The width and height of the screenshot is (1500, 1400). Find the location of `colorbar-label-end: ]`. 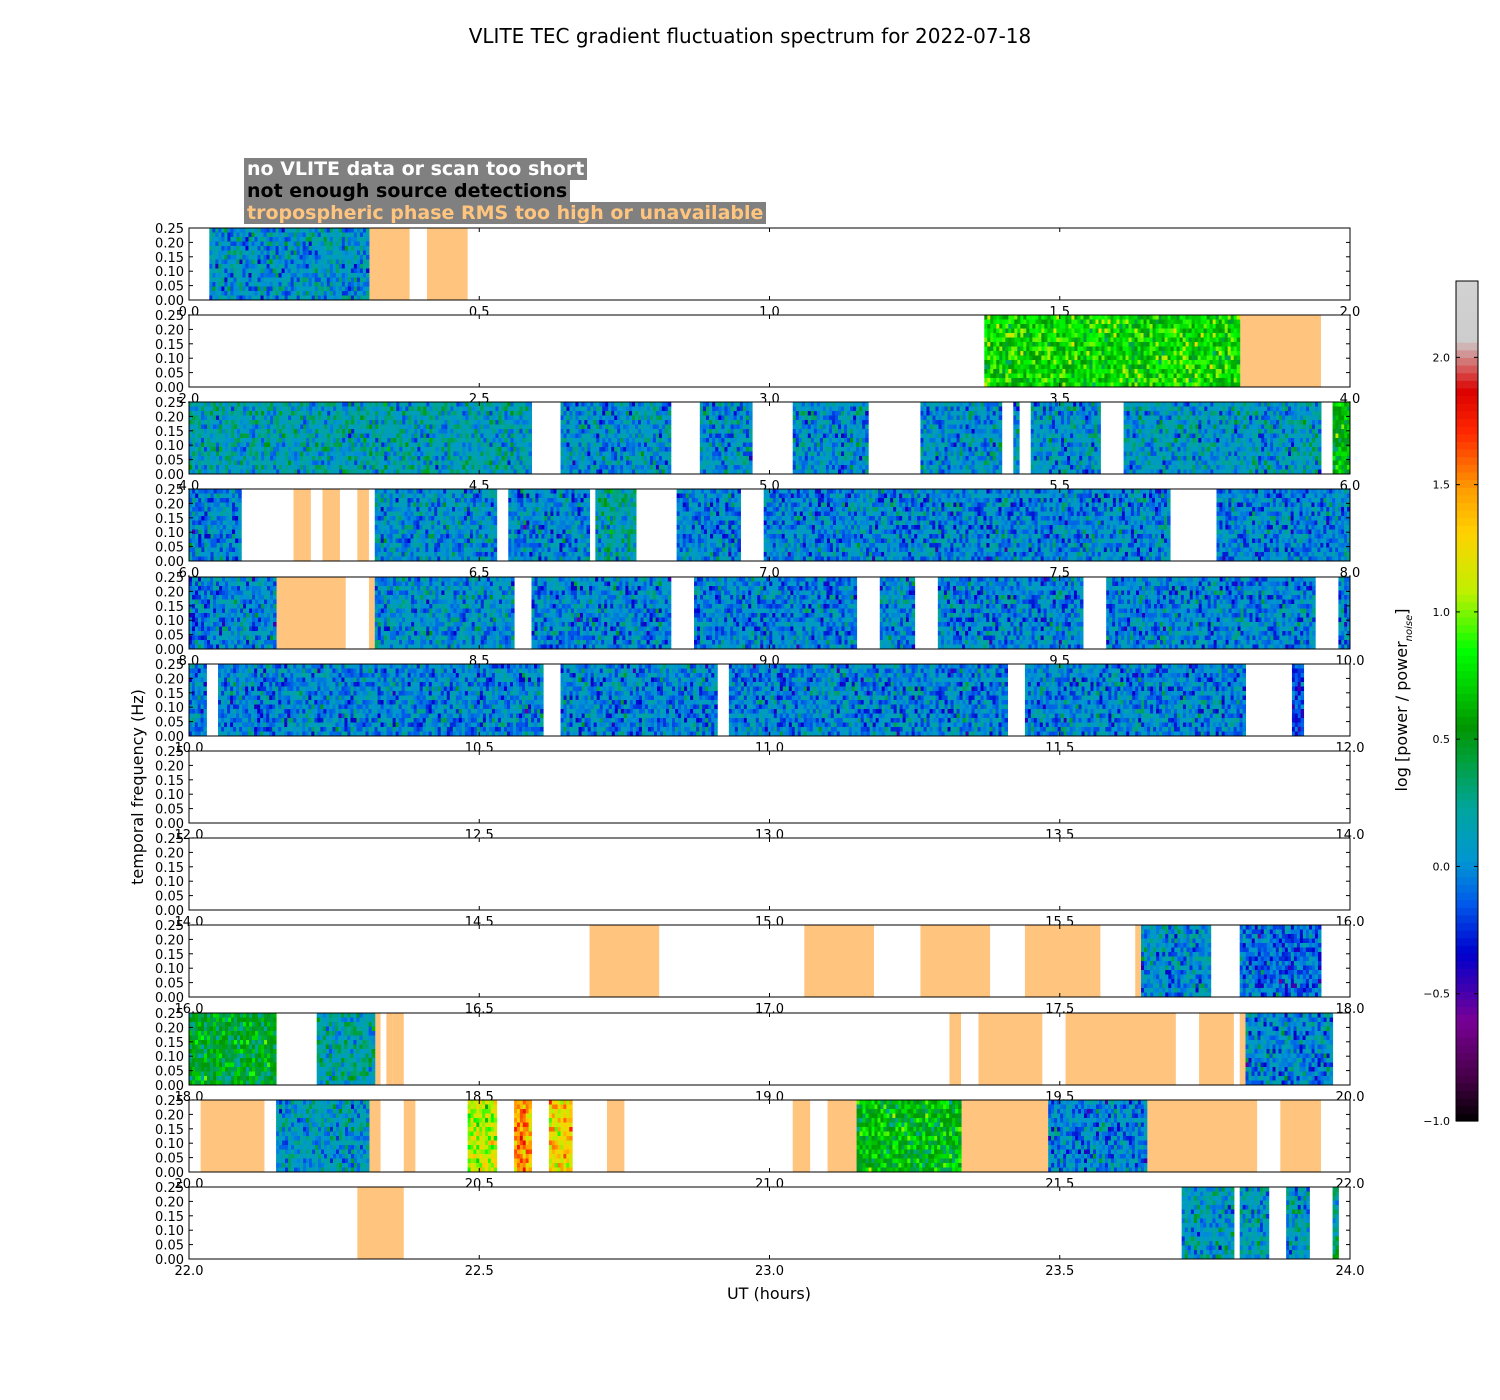

colorbar-label-end: ] is located at coordinates (1401, 611).